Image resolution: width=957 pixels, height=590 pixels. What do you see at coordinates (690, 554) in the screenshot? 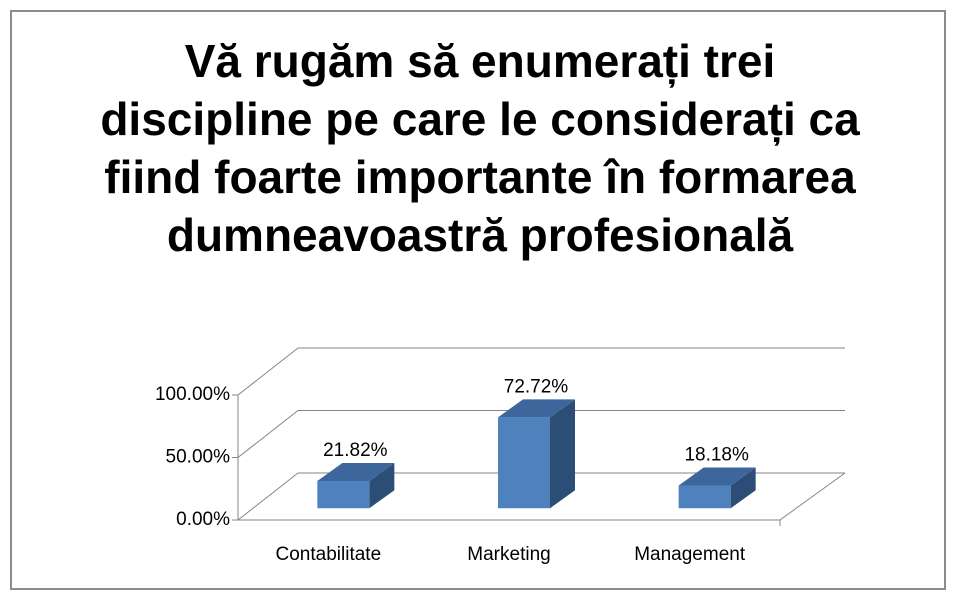
I see `x-tick-label: Management` at bounding box center [690, 554].